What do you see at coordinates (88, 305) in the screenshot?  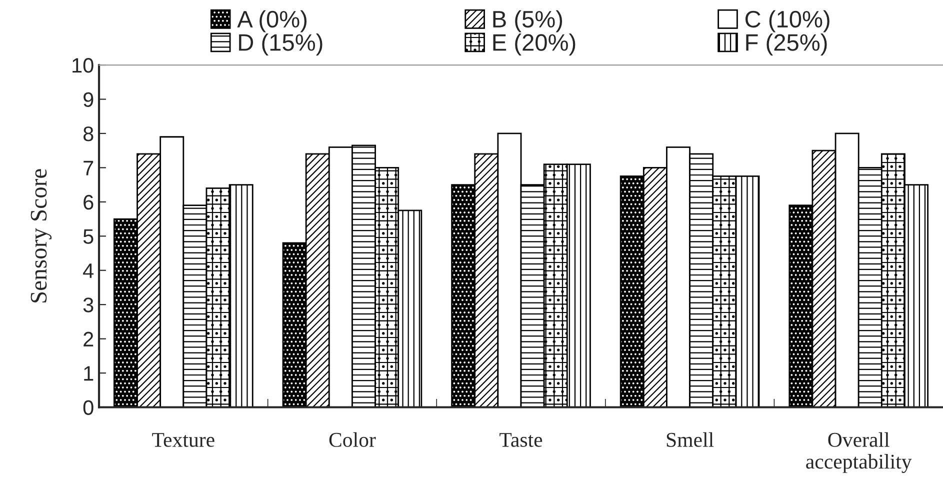 I see `y-tick-label: 3` at bounding box center [88, 305].